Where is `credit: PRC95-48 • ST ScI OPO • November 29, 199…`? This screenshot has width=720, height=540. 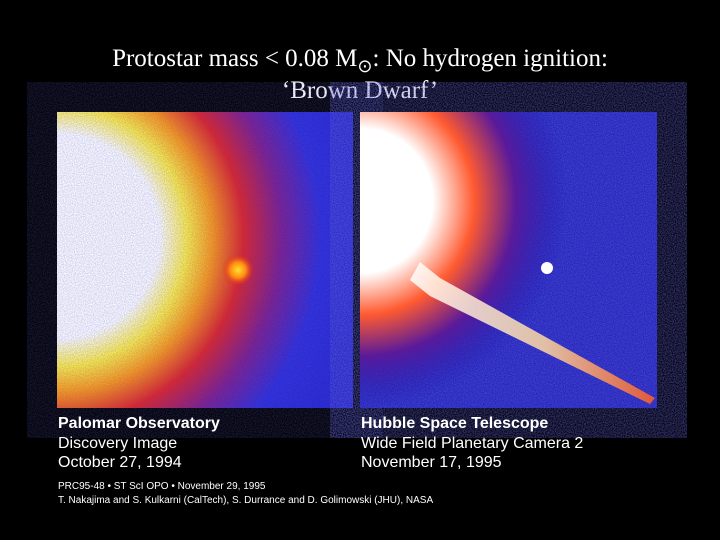 credit: PRC95-48 • ST ScI OPO • November 29, 199… is located at coordinates (162, 486).